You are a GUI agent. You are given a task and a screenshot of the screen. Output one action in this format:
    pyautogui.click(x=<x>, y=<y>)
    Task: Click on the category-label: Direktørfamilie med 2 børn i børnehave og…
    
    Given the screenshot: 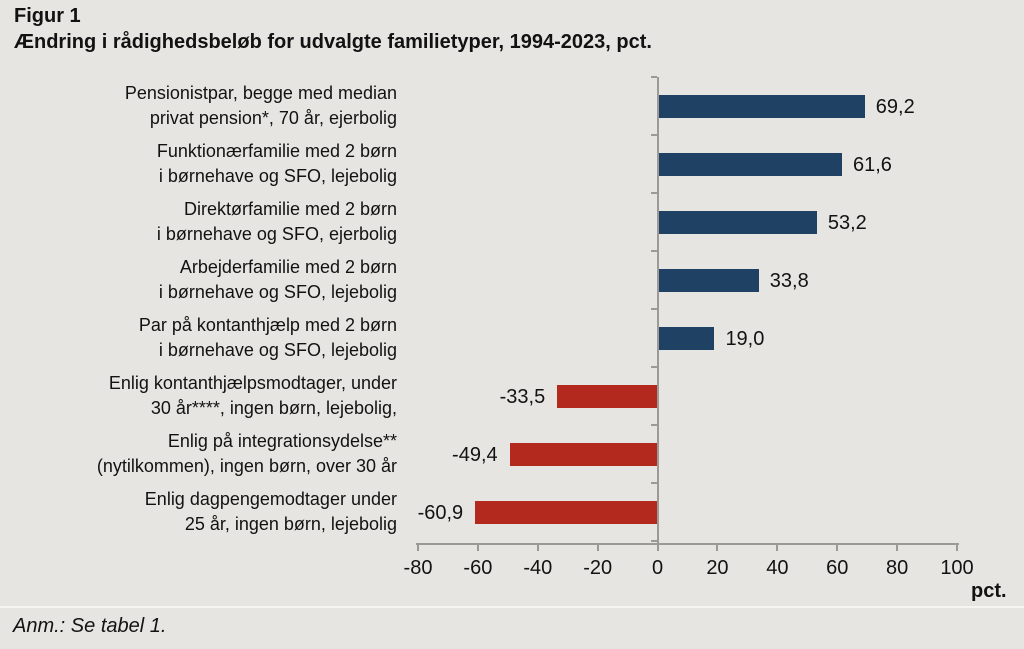 What is the action you would take?
    pyautogui.click(x=198, y=222)
    